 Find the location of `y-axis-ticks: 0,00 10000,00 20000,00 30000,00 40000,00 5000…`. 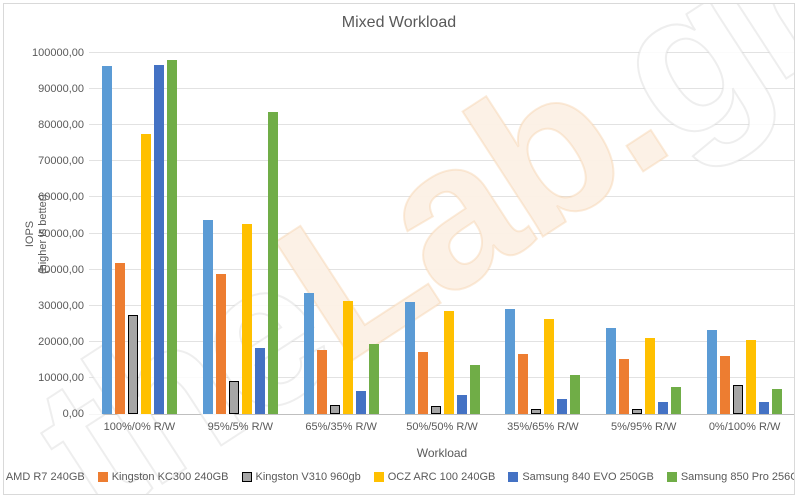

y-axis-ticks: 0,00 10000,00 20000,00 30000,00 40000,00 5000… is located at coordinates (44, 233).